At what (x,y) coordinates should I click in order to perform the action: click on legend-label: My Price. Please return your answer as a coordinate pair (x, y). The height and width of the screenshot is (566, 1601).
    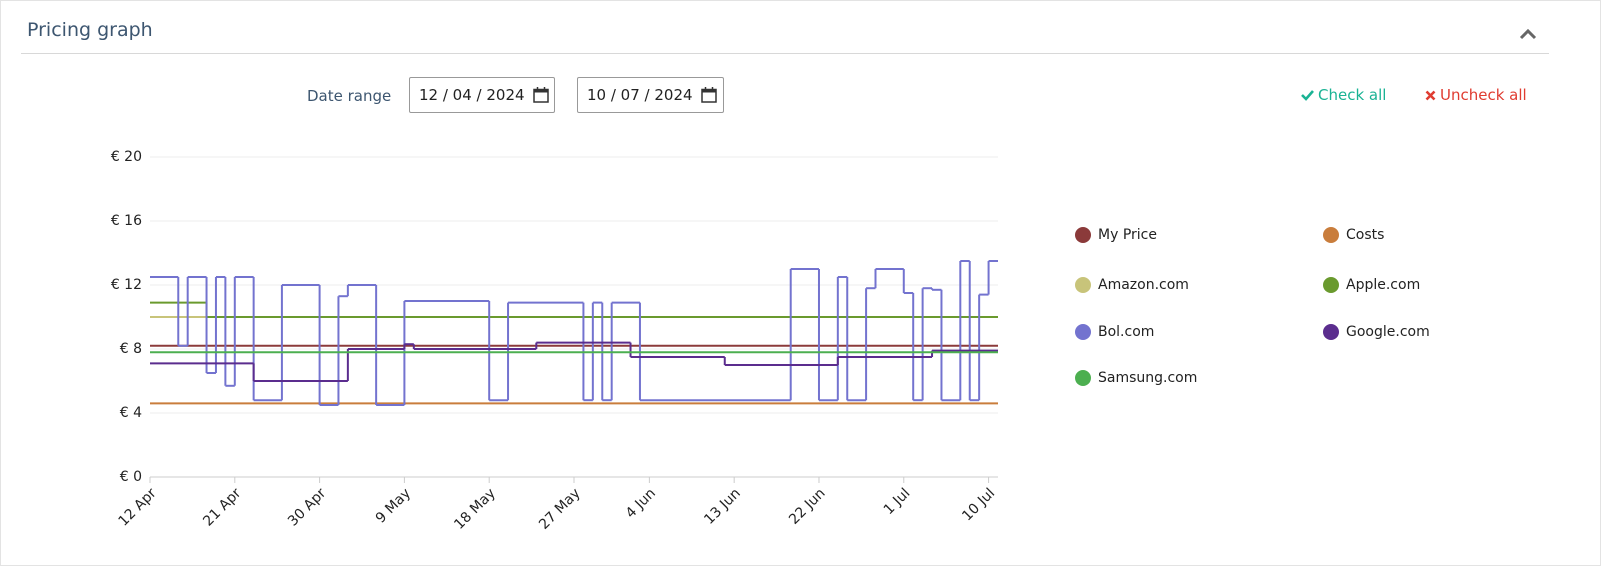
    Looking at the image, I should click on (1127, 235).